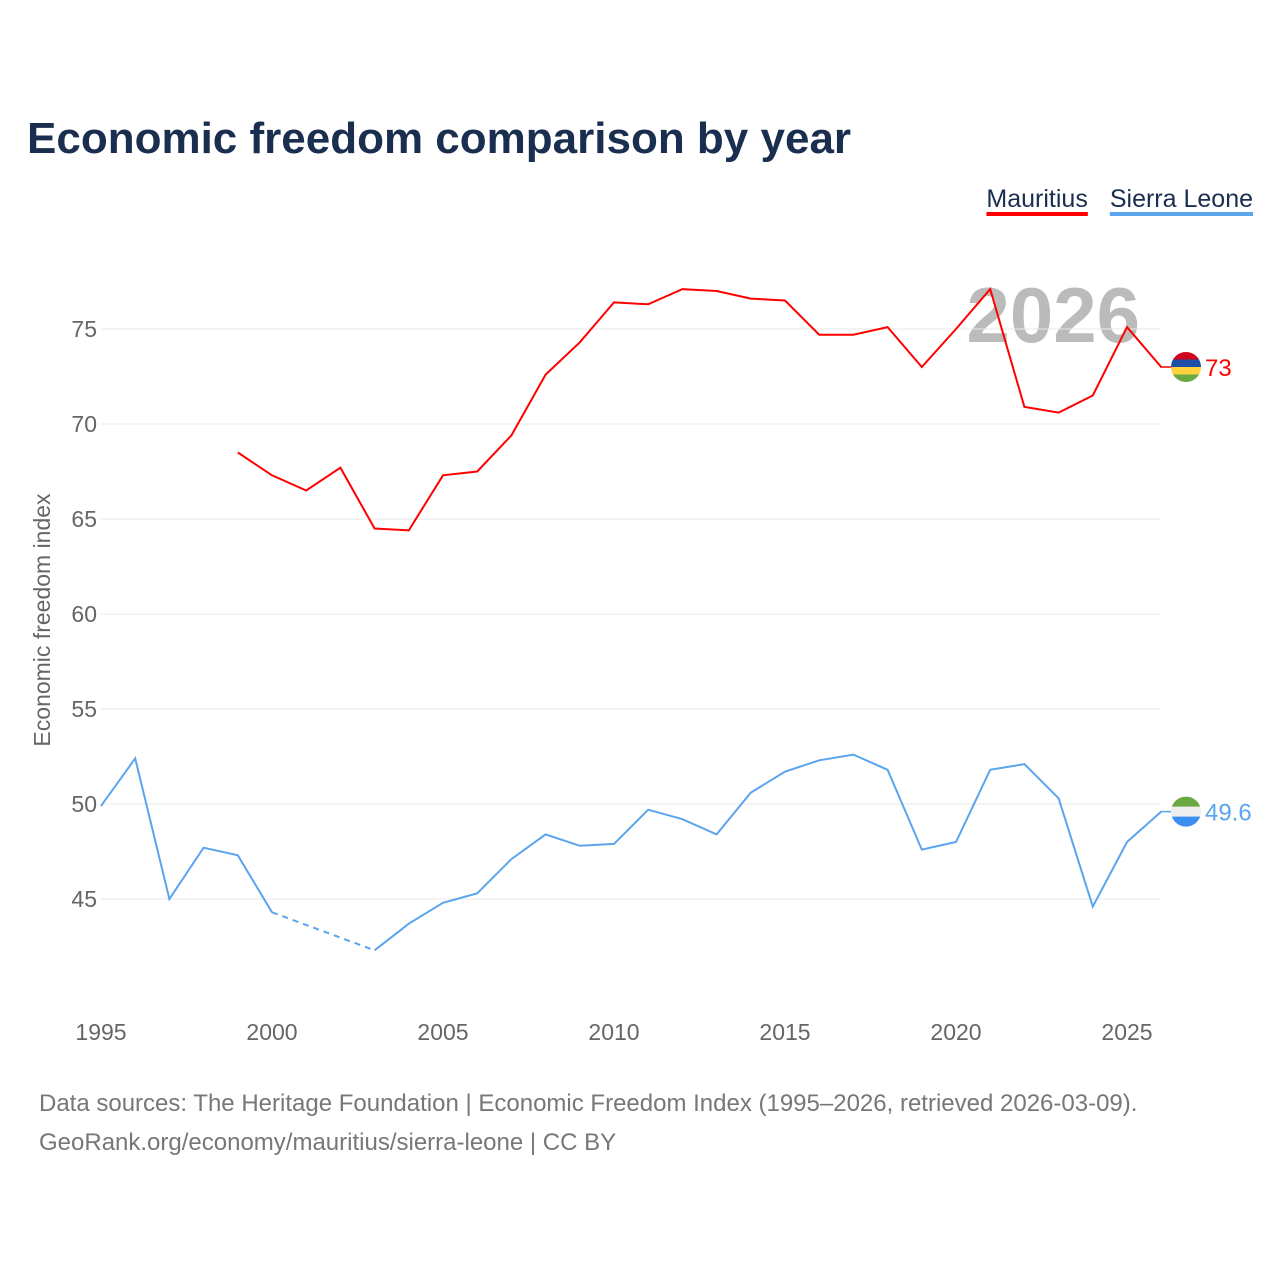  I want to click on y-tick-label: 60, so click(84, 614).